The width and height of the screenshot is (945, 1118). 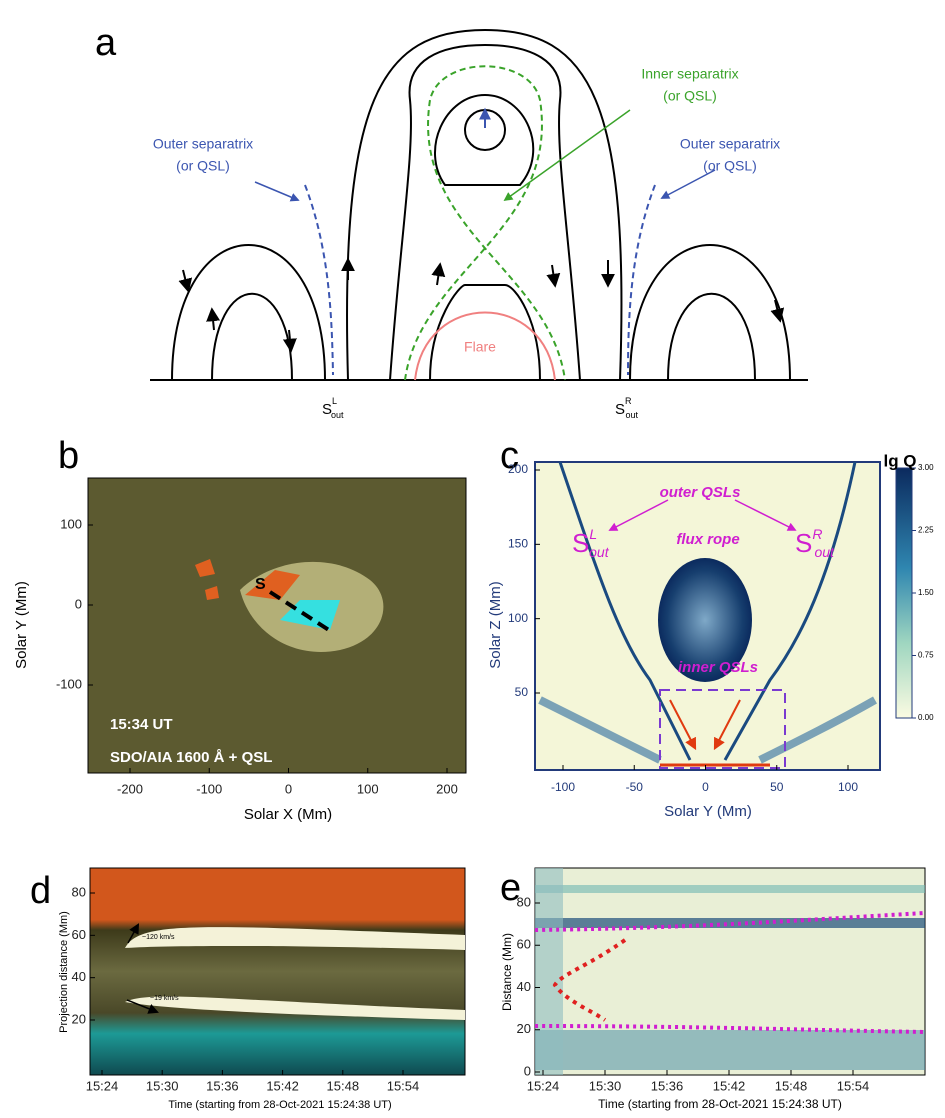 What do you see at coordinates (64, 972) in the screenshot?
I see `y-axis-label: Projection distance (Mm)` at bounding box center [64, 972].